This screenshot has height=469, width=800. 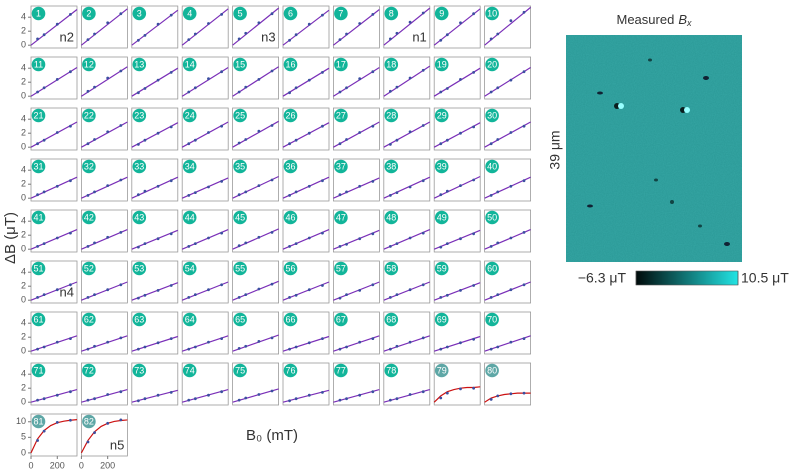 I want to click on panel-label: 12, so click(x=89, y=64).